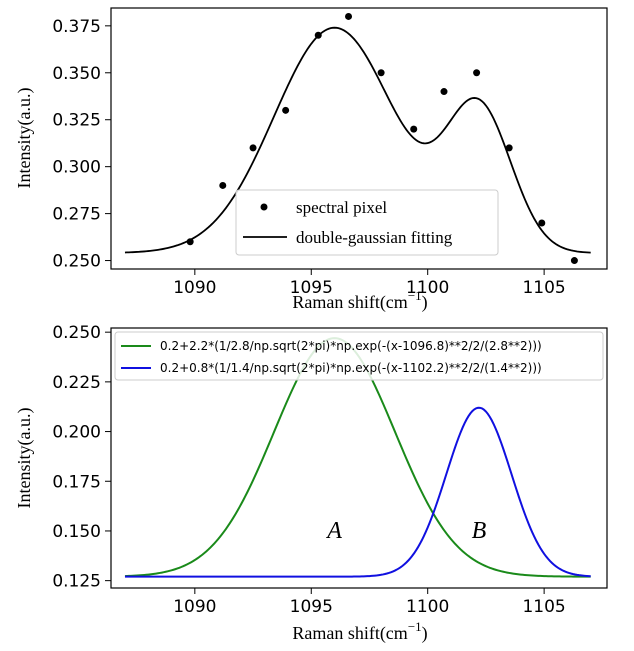 This screenshot has height=651, width=634. Describe the element at coordinates (76, 582) in the screenshot. I see `bottom-y-tick-label: 0.125` at that location.